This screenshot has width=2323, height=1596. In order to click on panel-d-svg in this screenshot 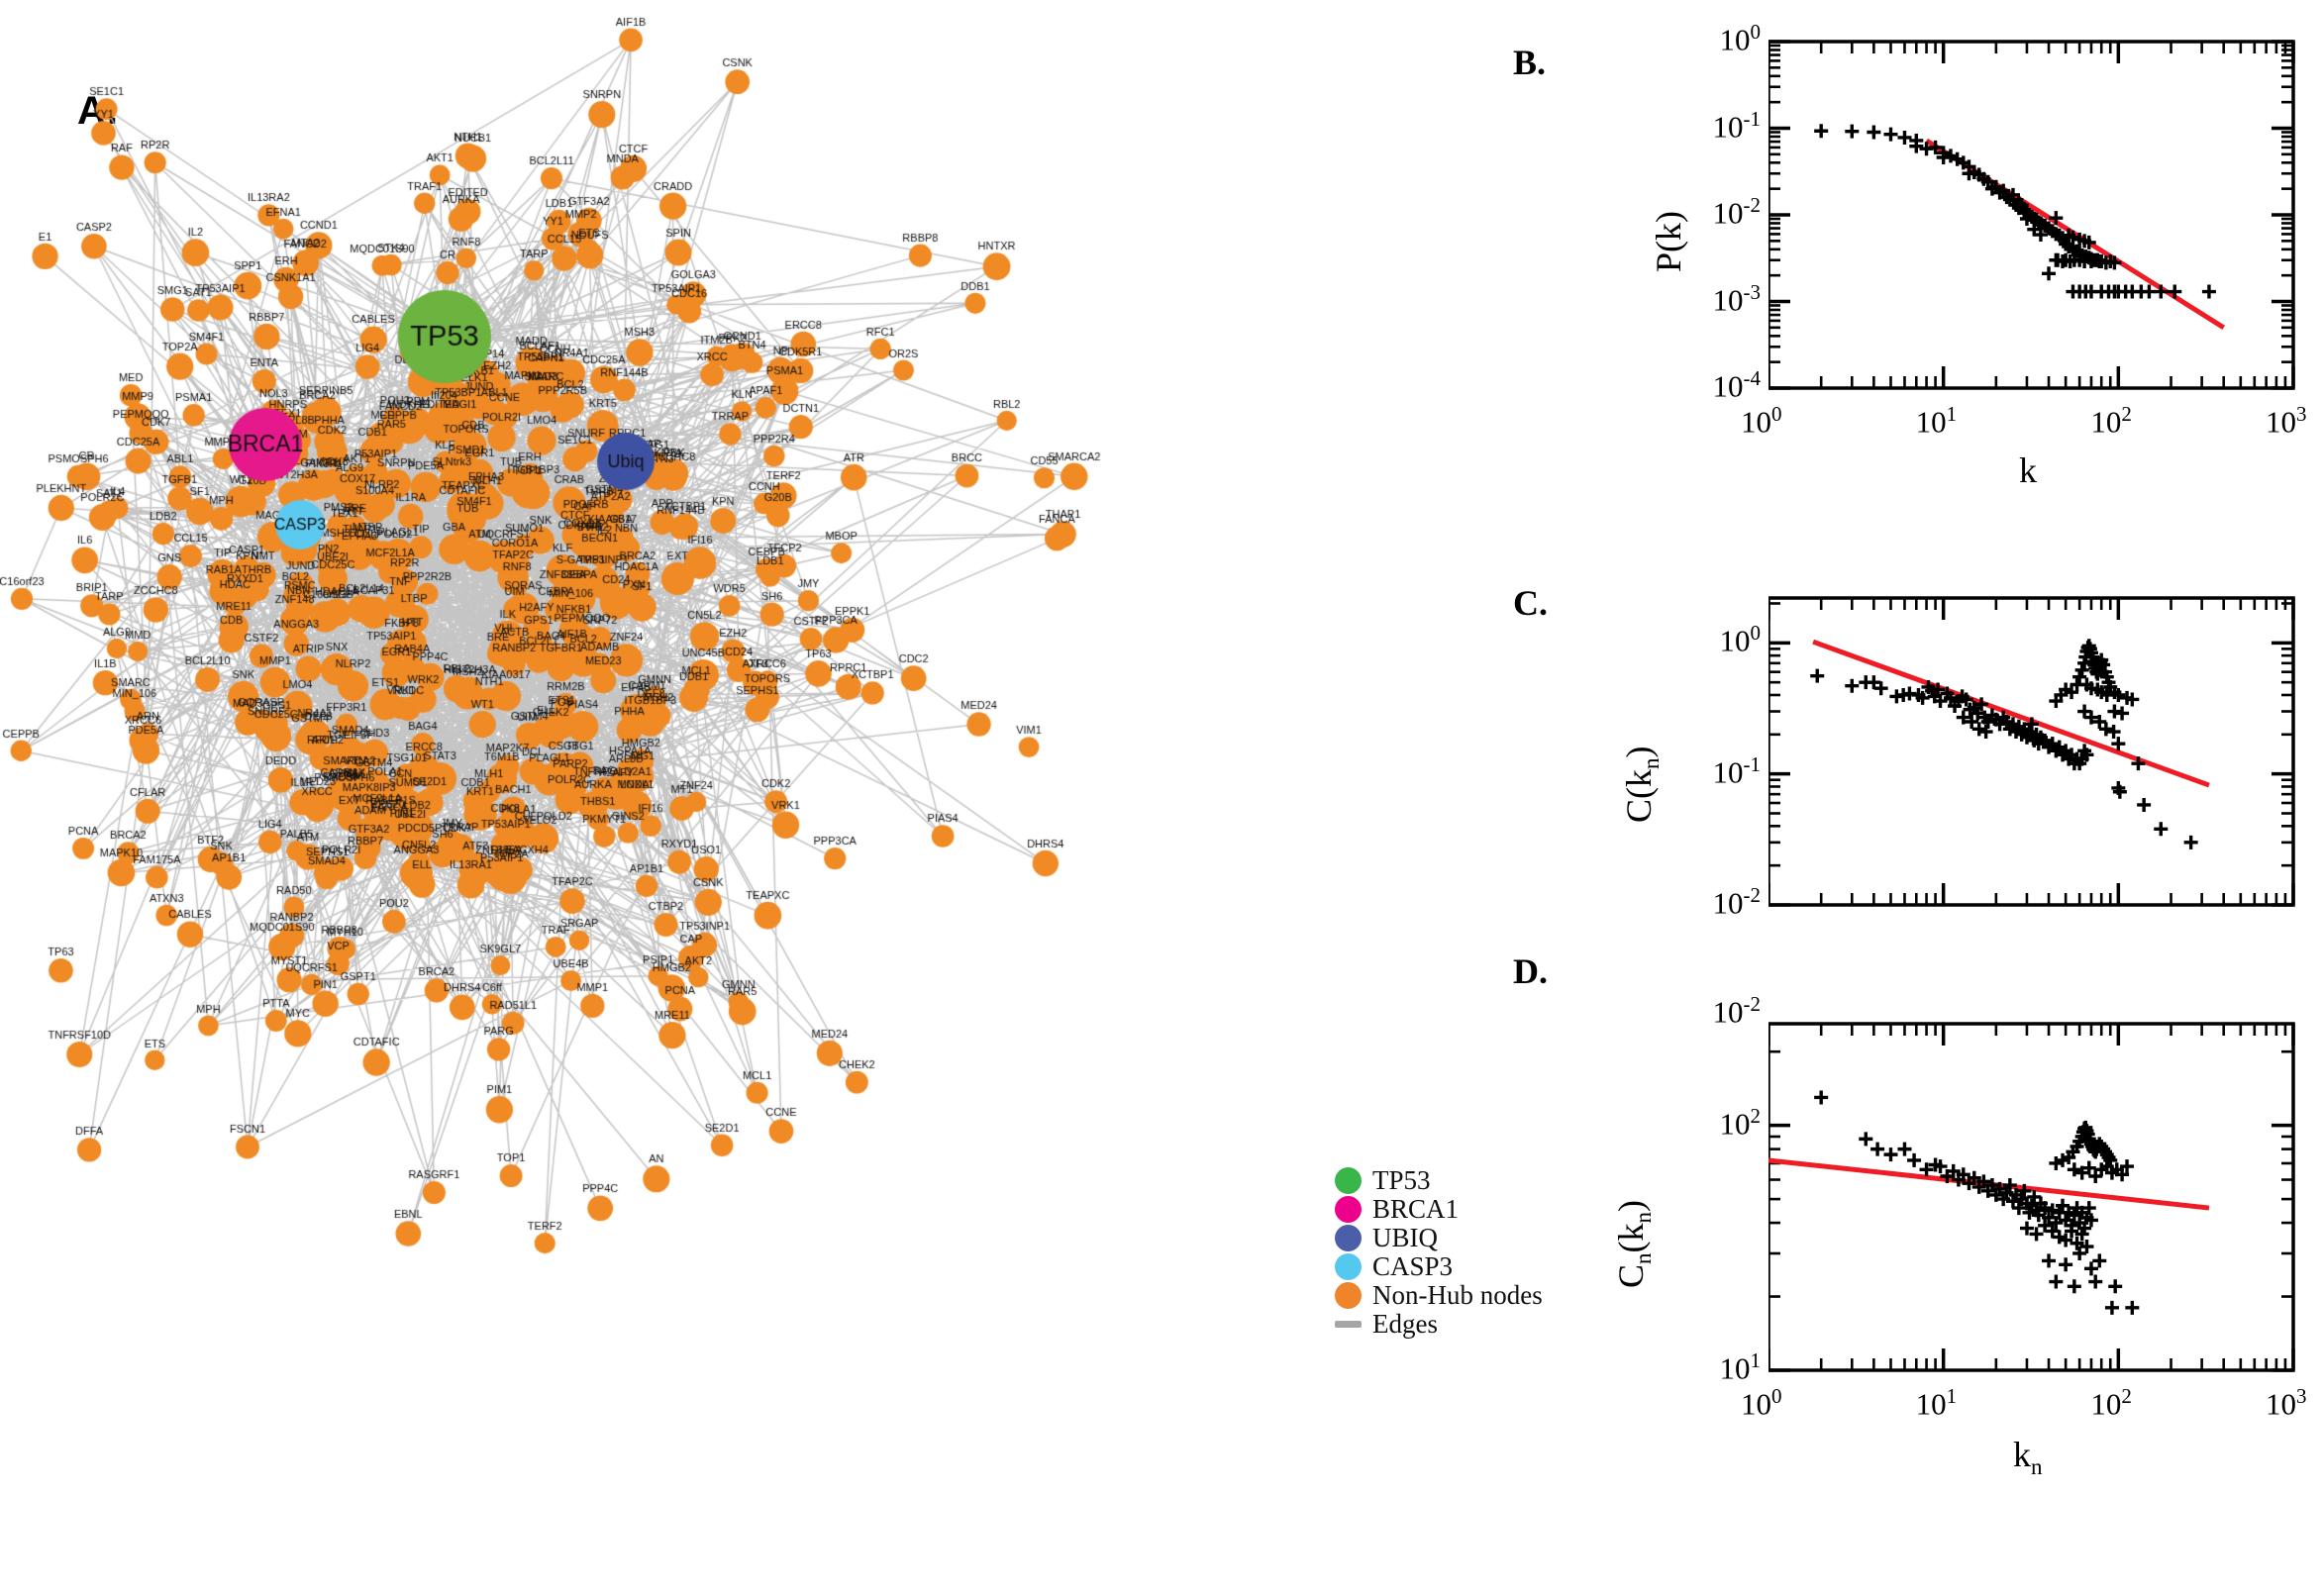, I will do `click(2031, 1197)`.